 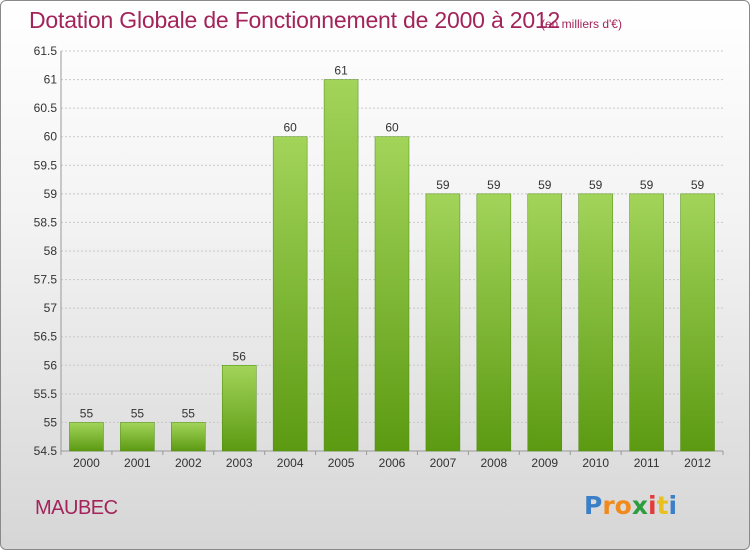 What do you see at coordinates (51, 365) in the screenshot?
I see `y-tick-label: 56` at bounding box center [51, 365].